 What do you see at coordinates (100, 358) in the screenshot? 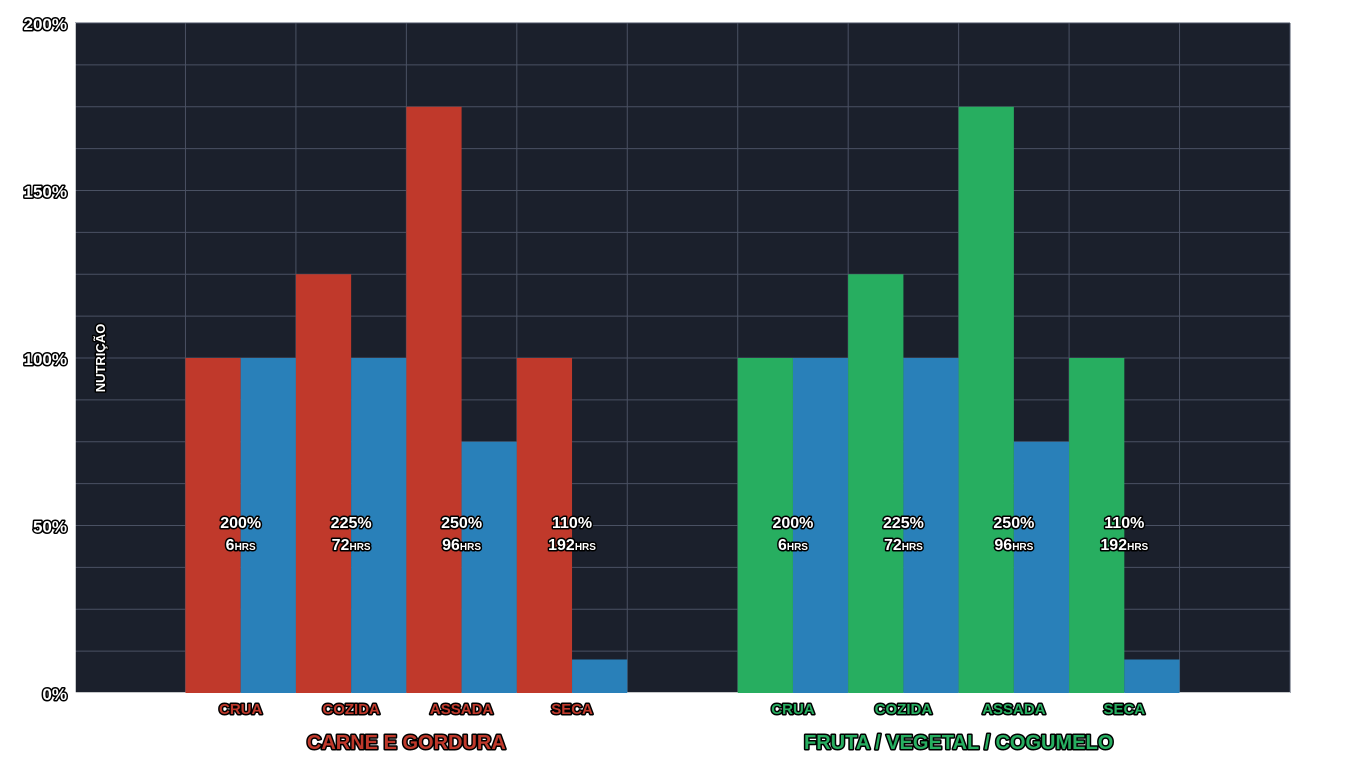
I see `y-axis-label: NUTRIÇÃO` at bounding box center [100, 358].